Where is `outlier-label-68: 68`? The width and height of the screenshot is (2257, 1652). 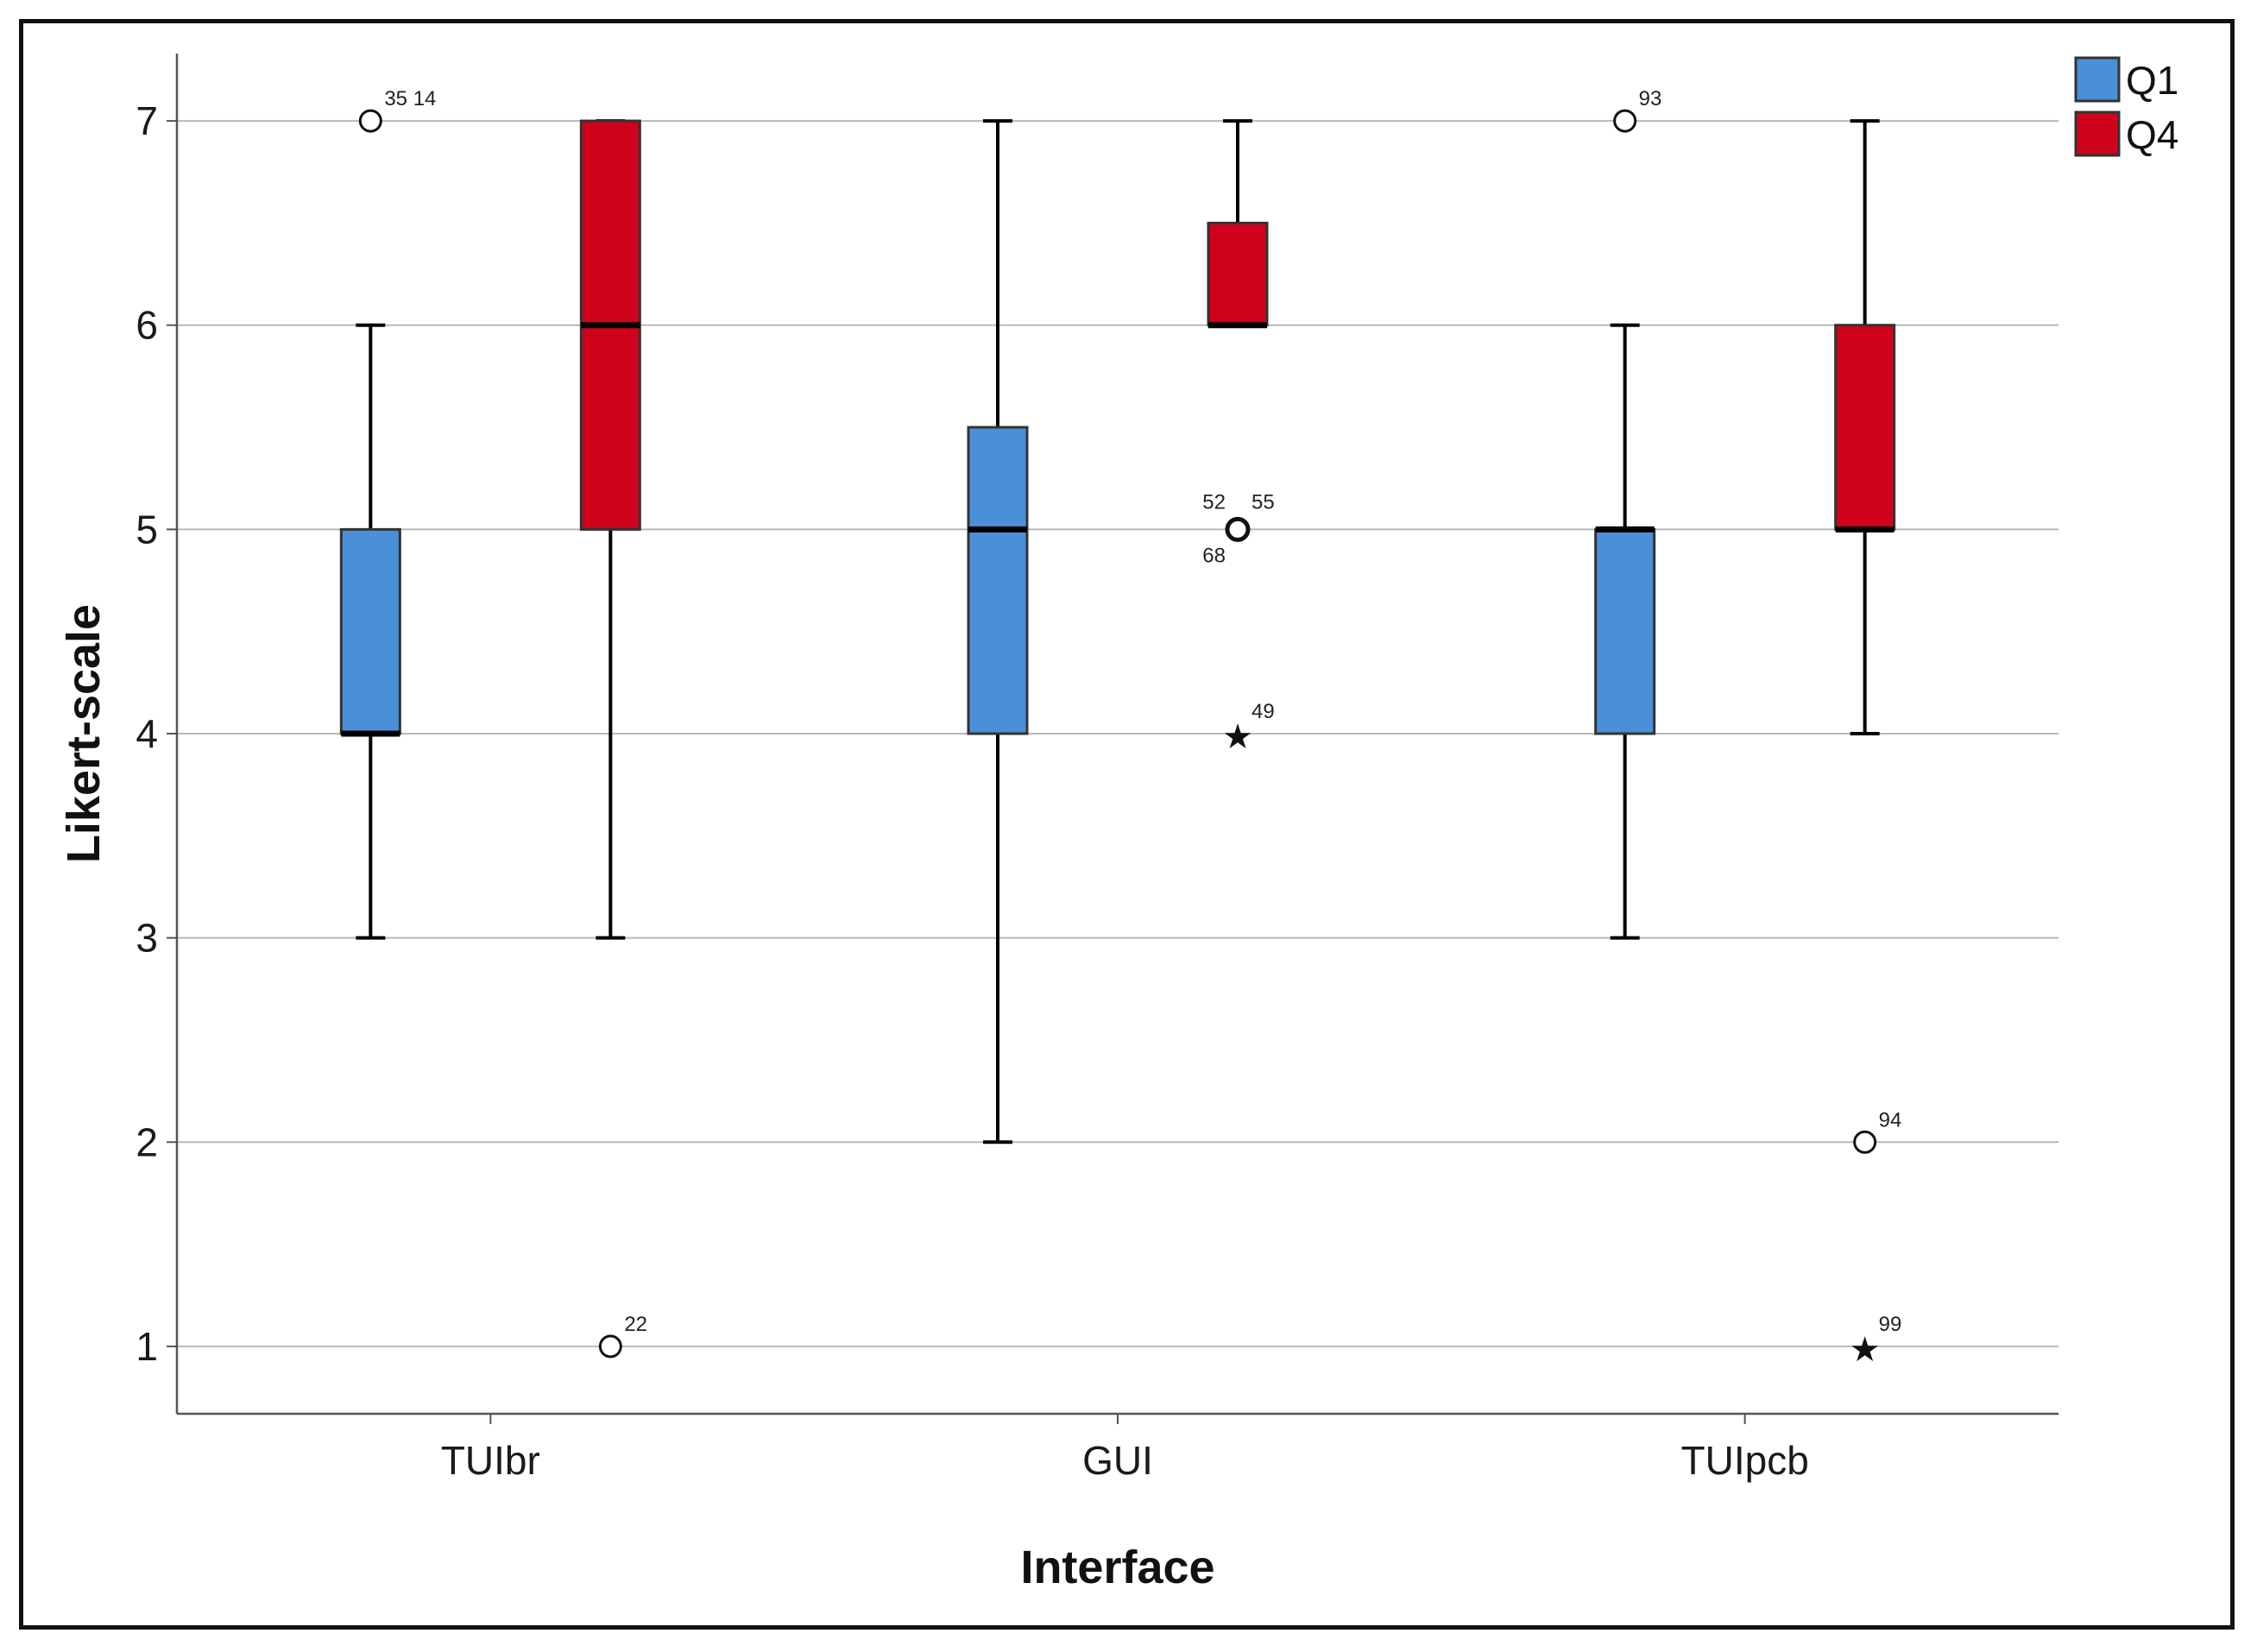
outlier-label-68: 68 is located at coordinates (1214, 555).